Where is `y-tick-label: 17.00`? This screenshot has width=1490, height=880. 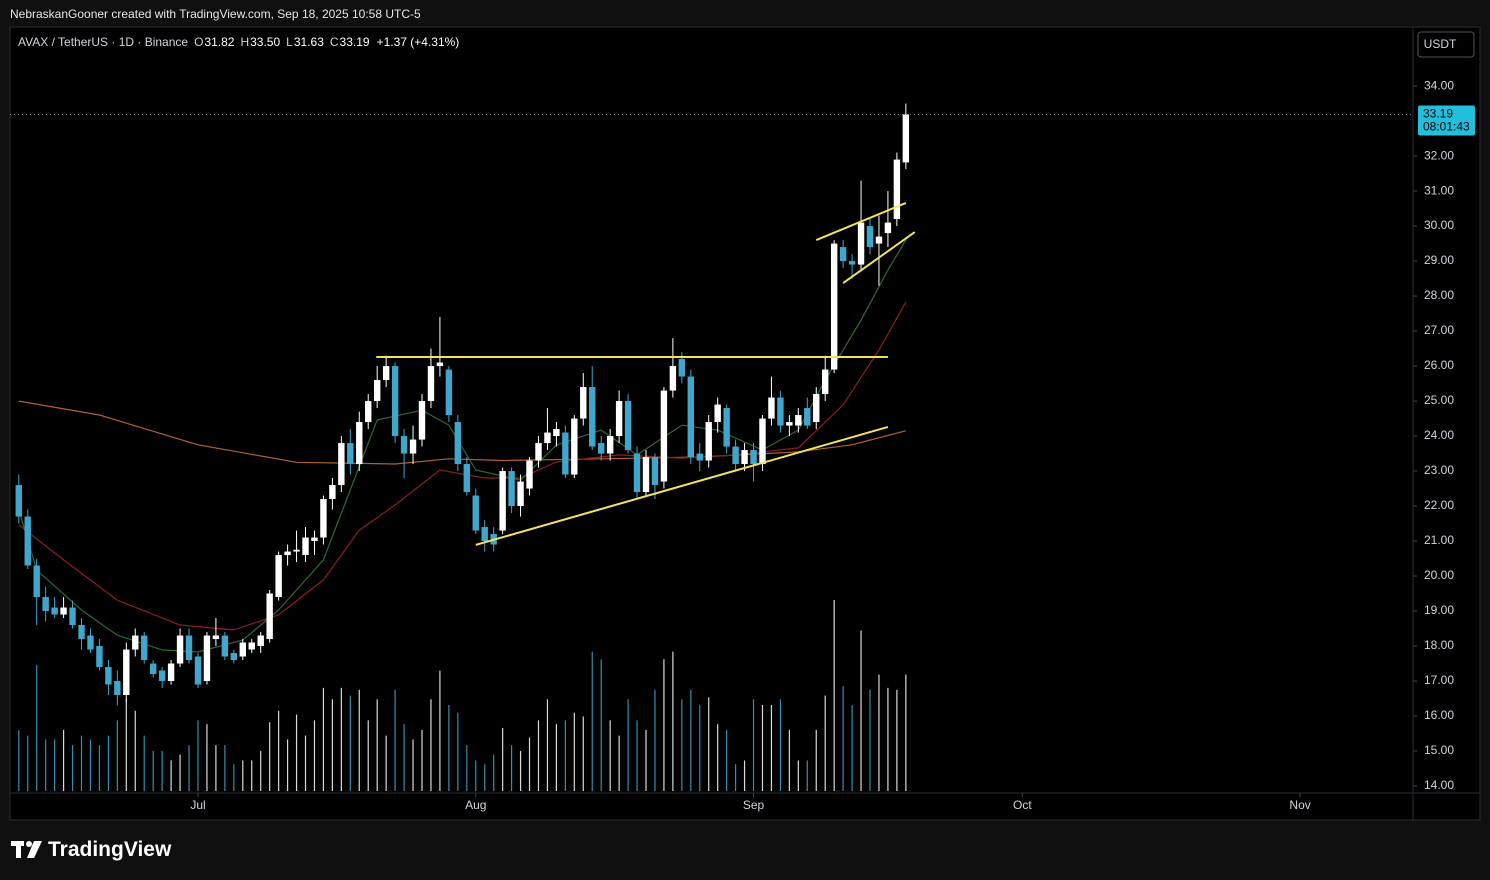
y-tick-label: 17.00 is located at coordinates (1439, 680).